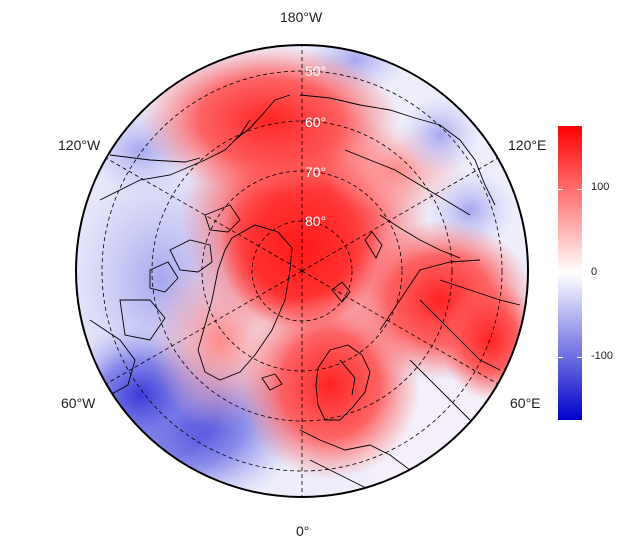 The width and height of the screenshot is (625, 552). Describe the element at coordinates (579, 357) in the screenshot. I see `colorbar-tick-2-right` at that location.